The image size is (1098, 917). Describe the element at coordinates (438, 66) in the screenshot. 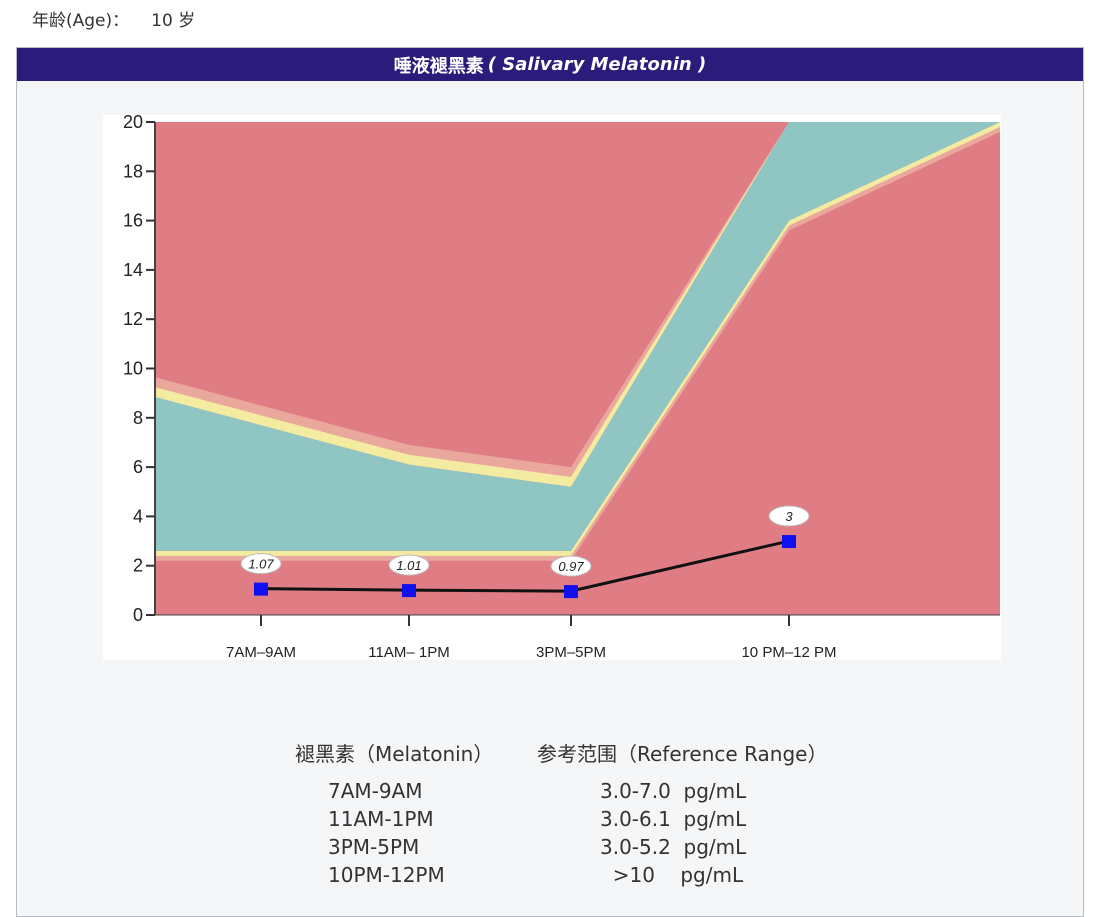

I see `panel-title-cn: 唾液褪黑素` at that location.